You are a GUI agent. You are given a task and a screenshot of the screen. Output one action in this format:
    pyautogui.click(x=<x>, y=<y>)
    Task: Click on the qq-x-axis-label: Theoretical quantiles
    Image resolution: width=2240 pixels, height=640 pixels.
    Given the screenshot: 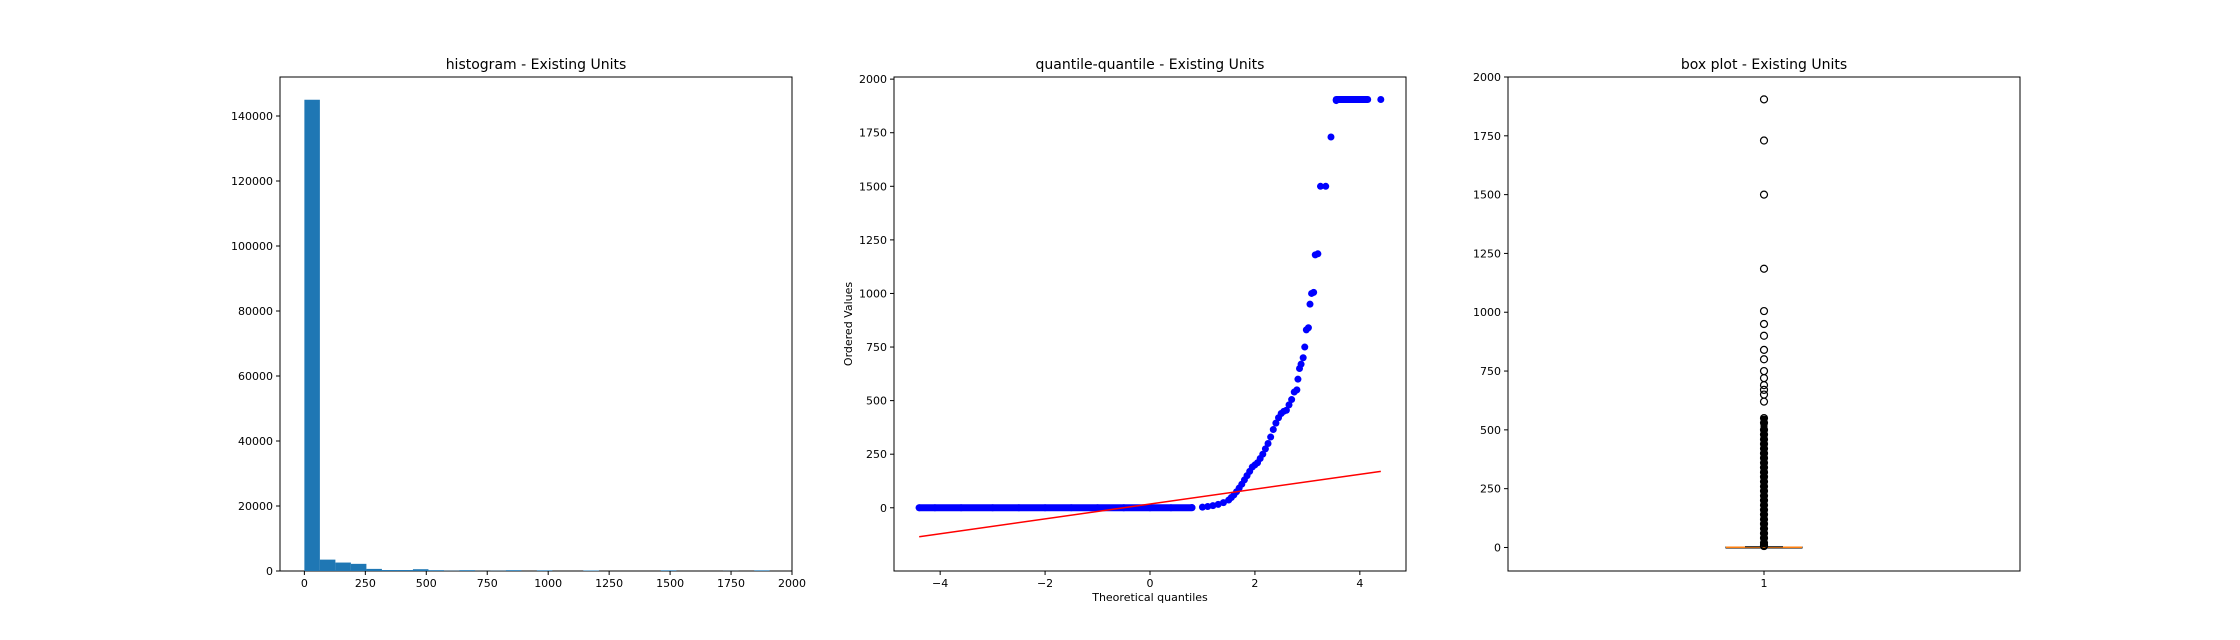 What is the action you would take?
    pyautogui.click(x=1149, y=597)
    